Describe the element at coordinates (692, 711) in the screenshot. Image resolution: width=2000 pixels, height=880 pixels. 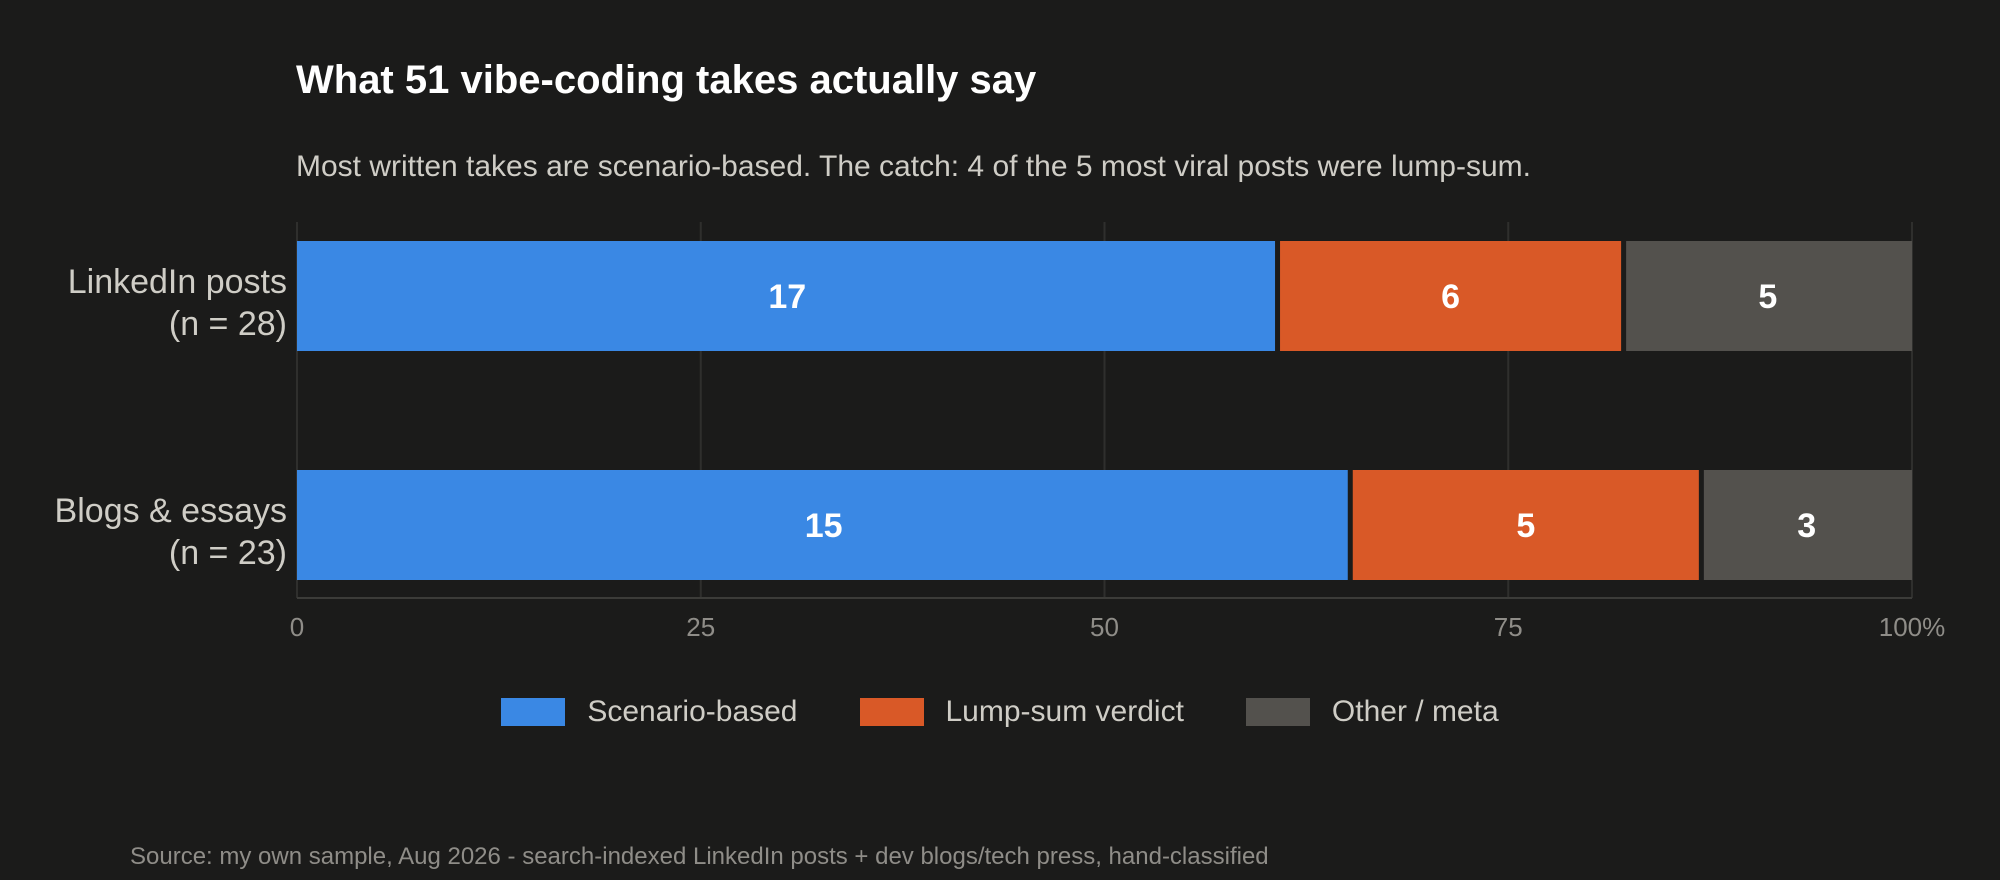
I see `legend-label-scenario: Scenario-based` at that location.